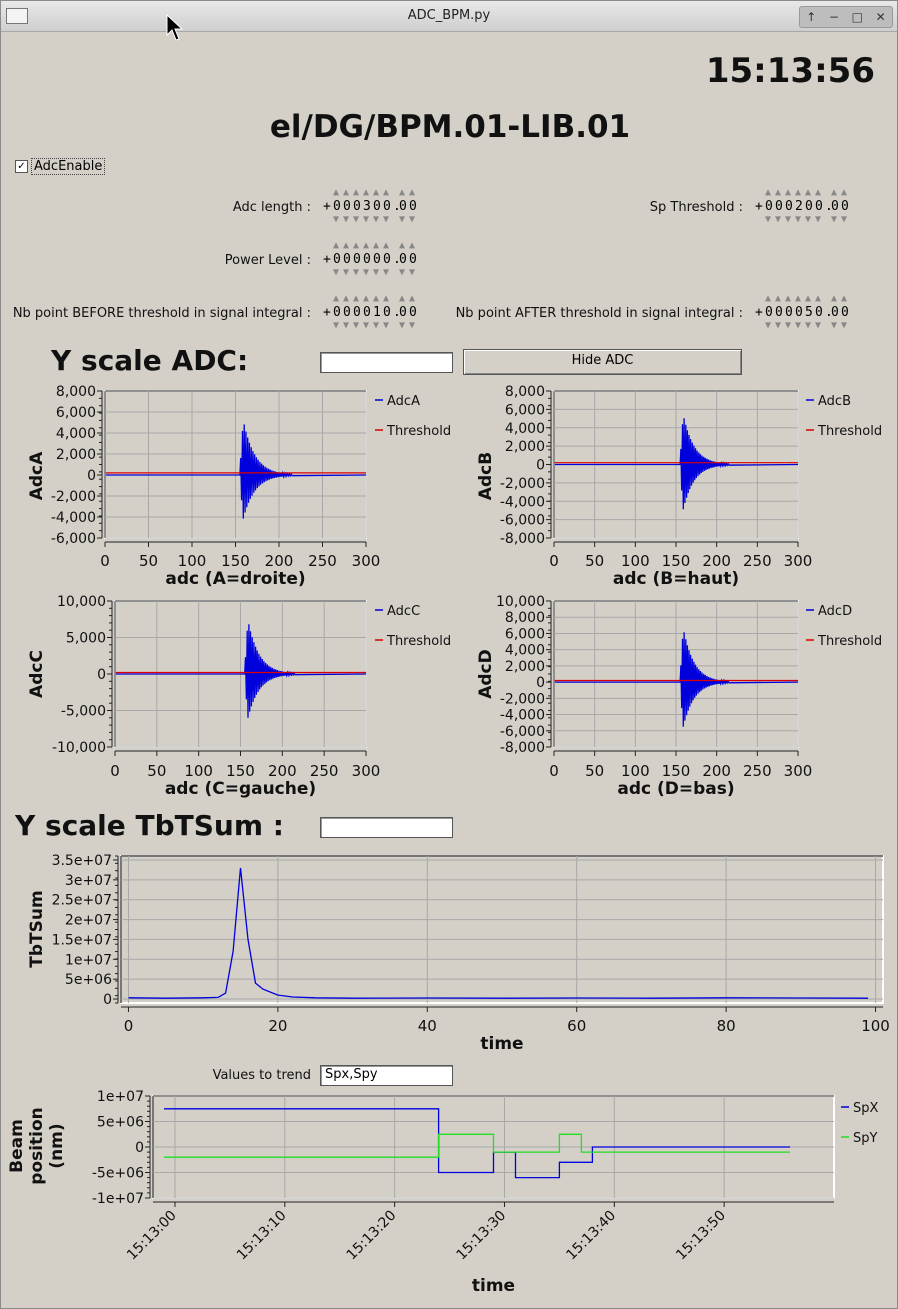 The height and width of the screenshot is (1309, 898). Describe the element at coordinates (602, 362) in the screenshot. I see `hide-adc-button: Hide ADC` at that location.